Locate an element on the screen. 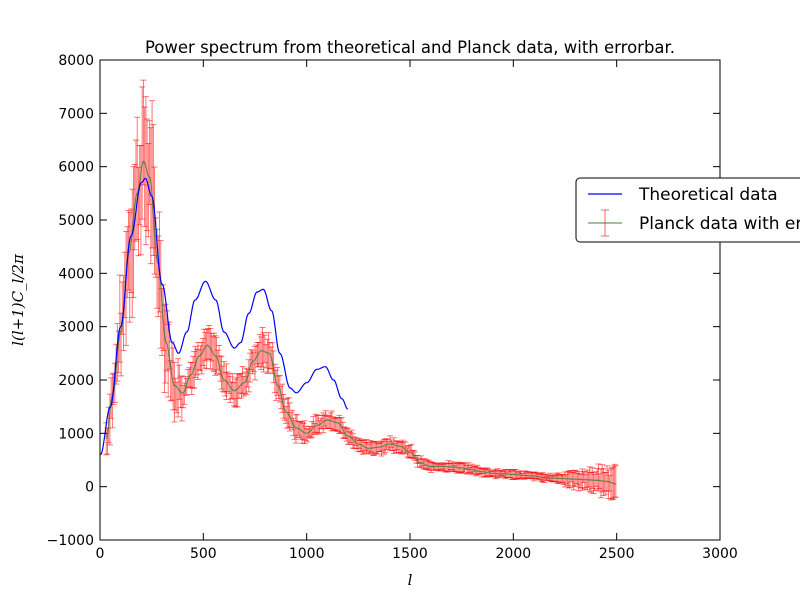 Image resolution: width=800 pixels, height=600 pixels. y-tick-label: 1000 is located at coordinates (76, 434).